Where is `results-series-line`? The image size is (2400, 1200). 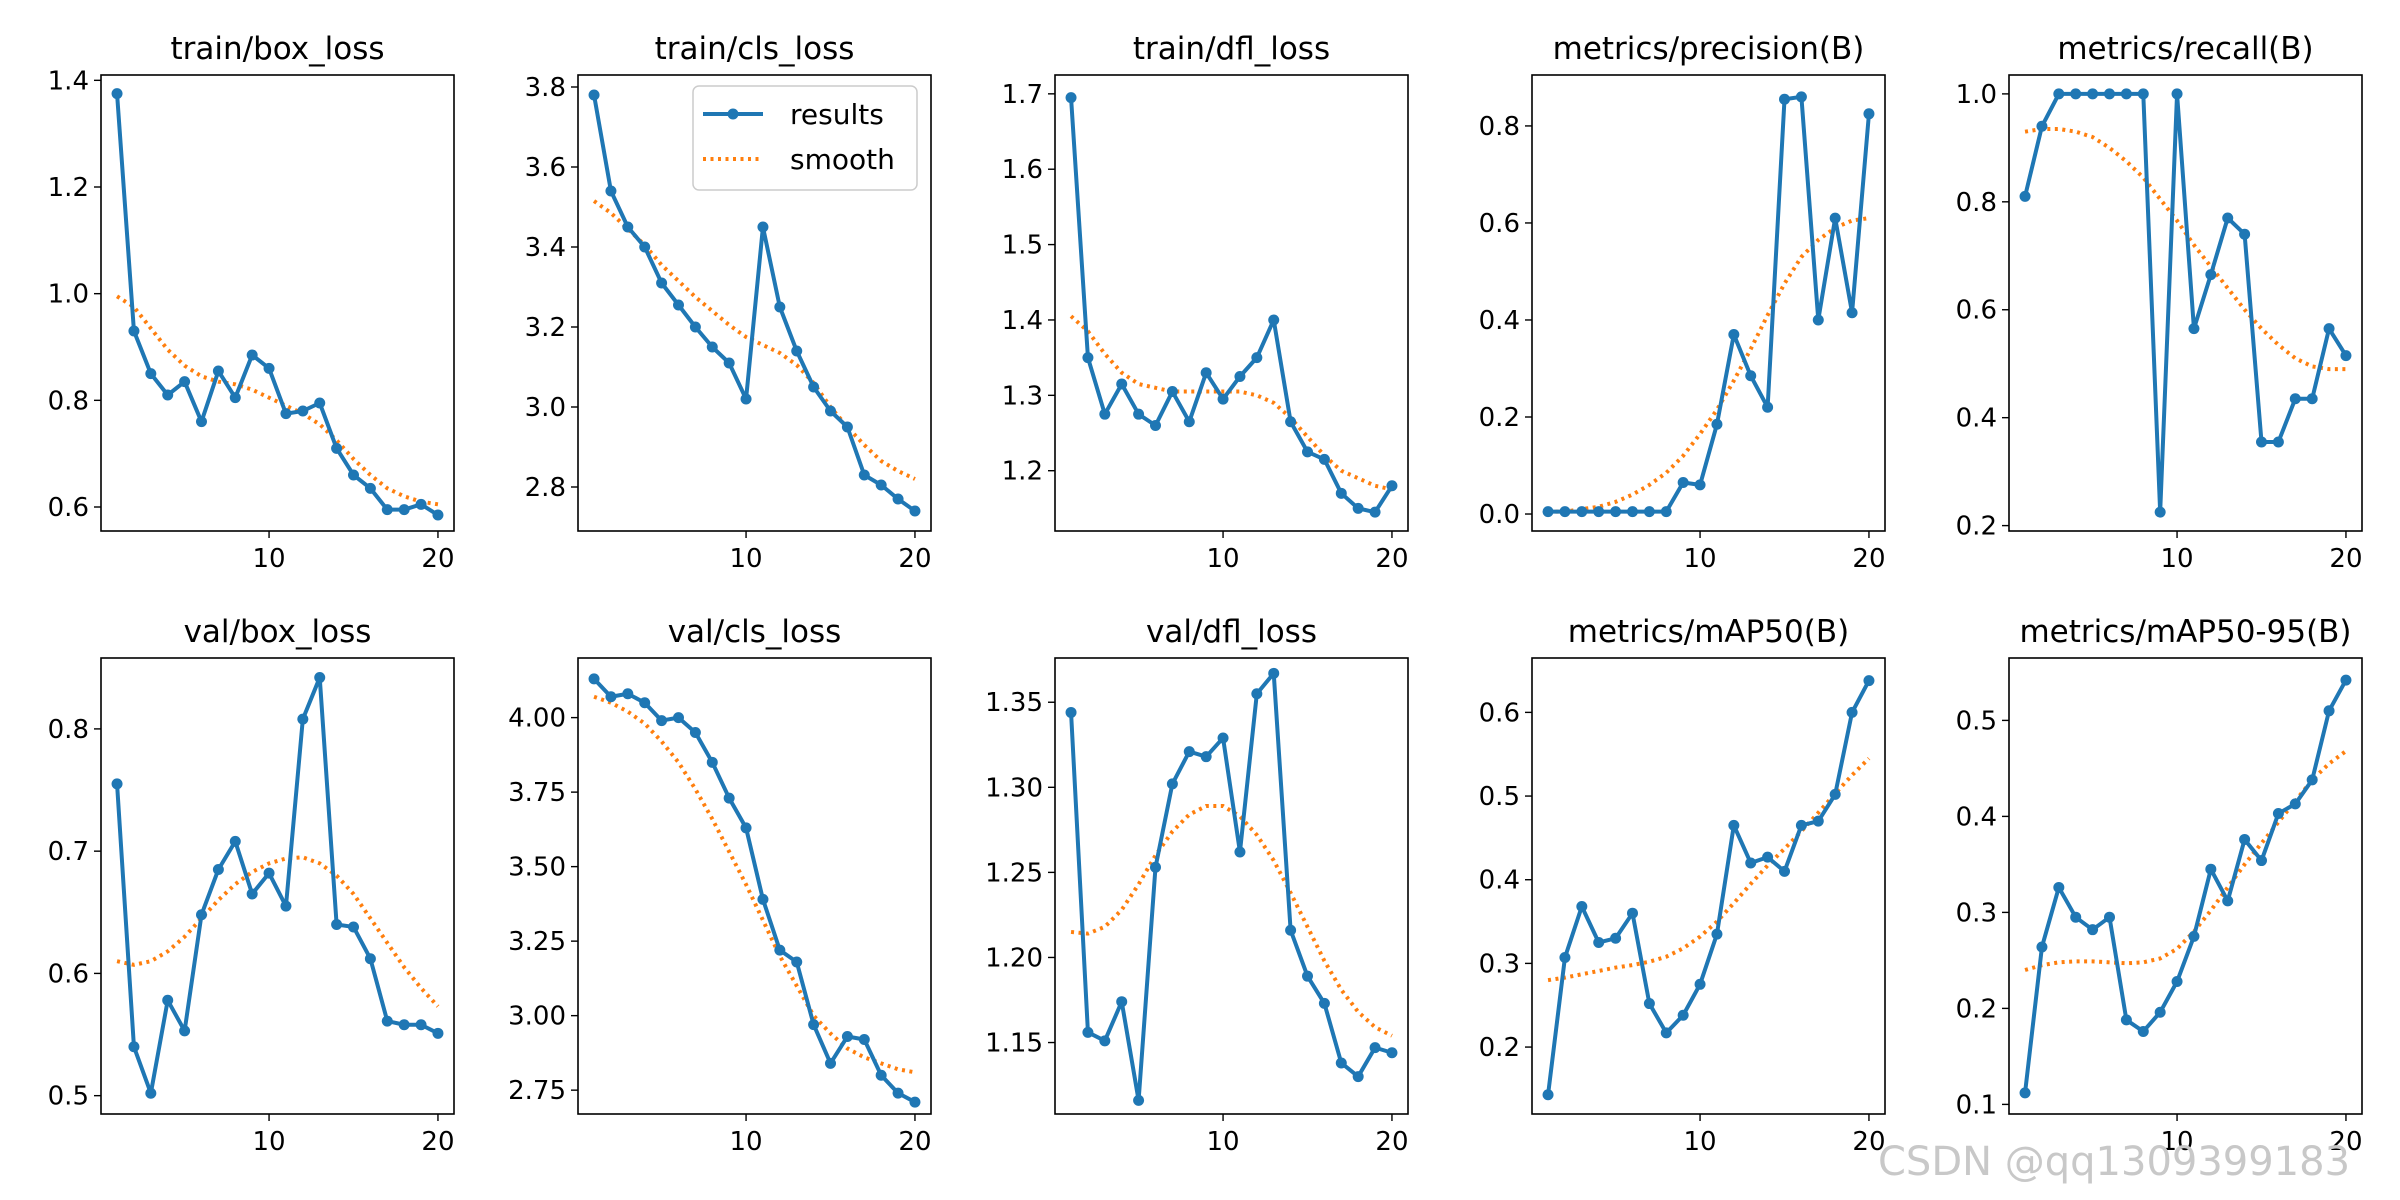
results-series-line is located at coordinates (2185, 303).